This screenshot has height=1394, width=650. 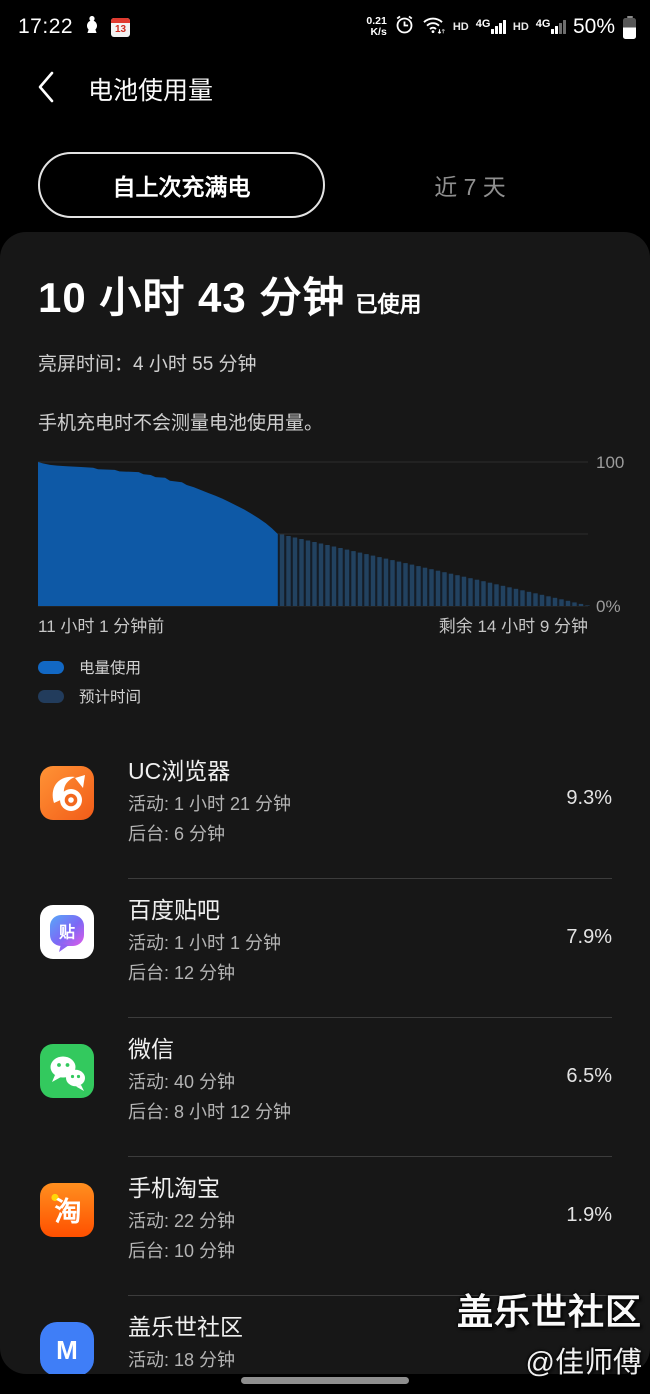 What do you see at coordinates (179, 771) in the screenshot?
I see `app-name: UC浏览器` at bounding box center [179, 771].